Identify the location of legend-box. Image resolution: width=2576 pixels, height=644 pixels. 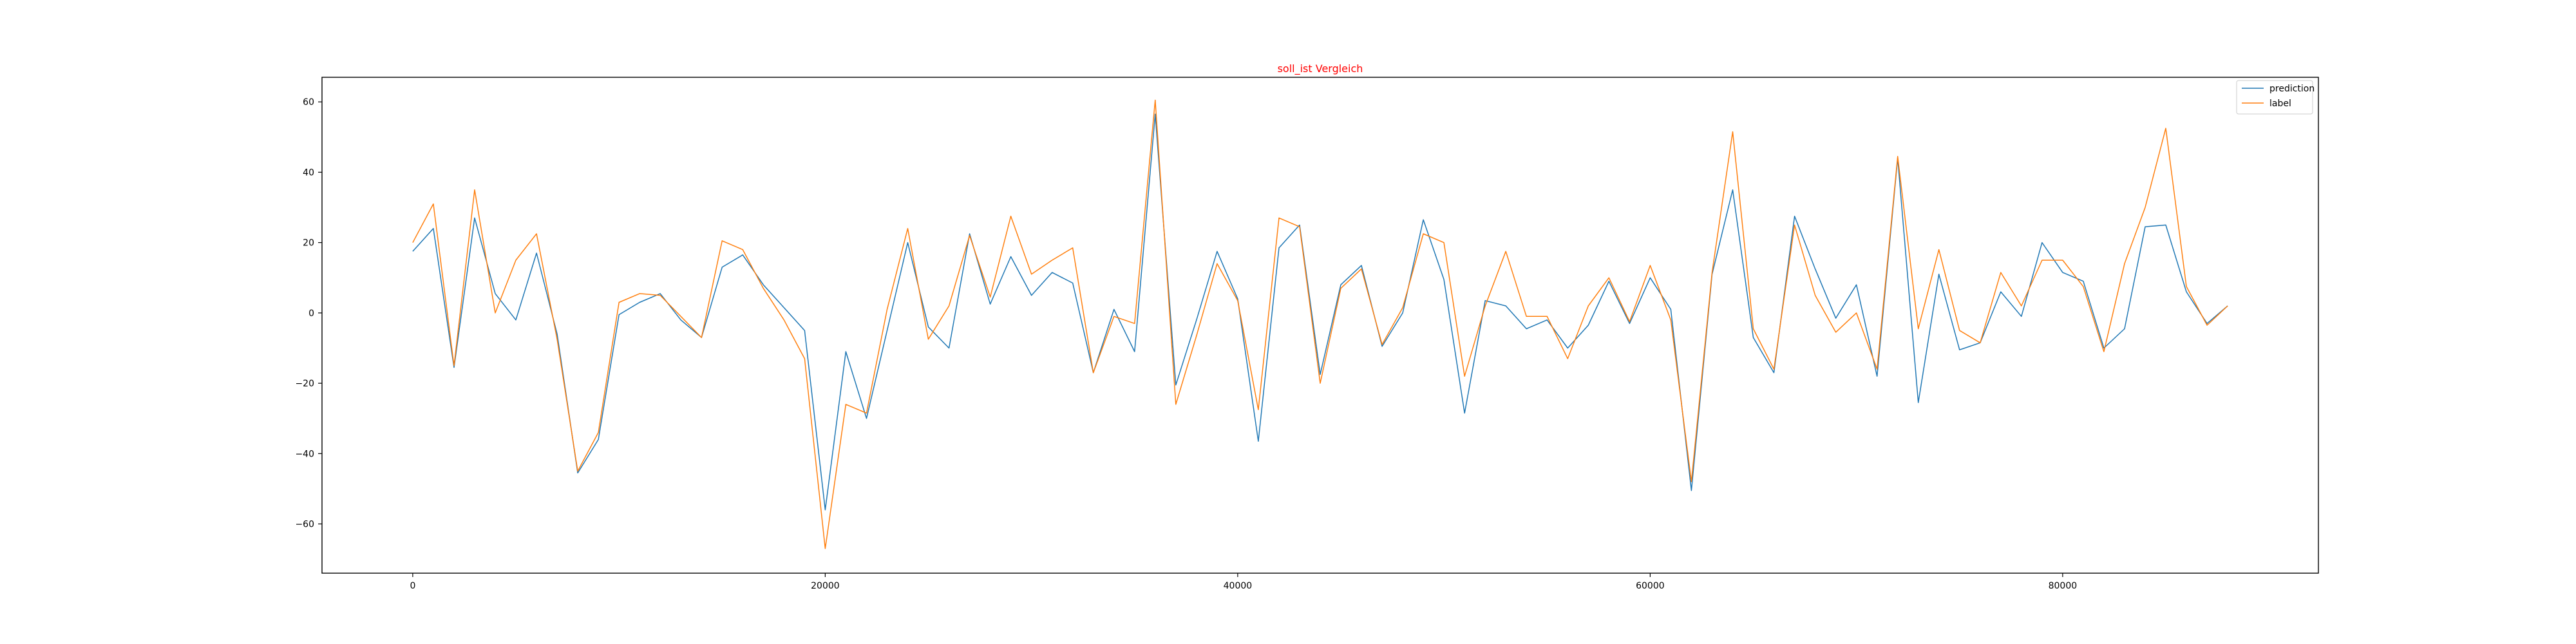
(2274, 97).